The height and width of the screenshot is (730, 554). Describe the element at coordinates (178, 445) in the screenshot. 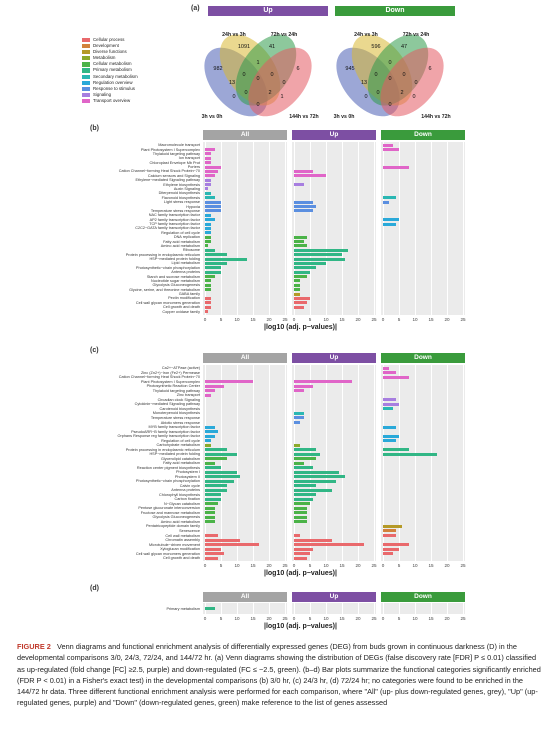

I see `category-label: Carbohydrate metabolism` at that location.